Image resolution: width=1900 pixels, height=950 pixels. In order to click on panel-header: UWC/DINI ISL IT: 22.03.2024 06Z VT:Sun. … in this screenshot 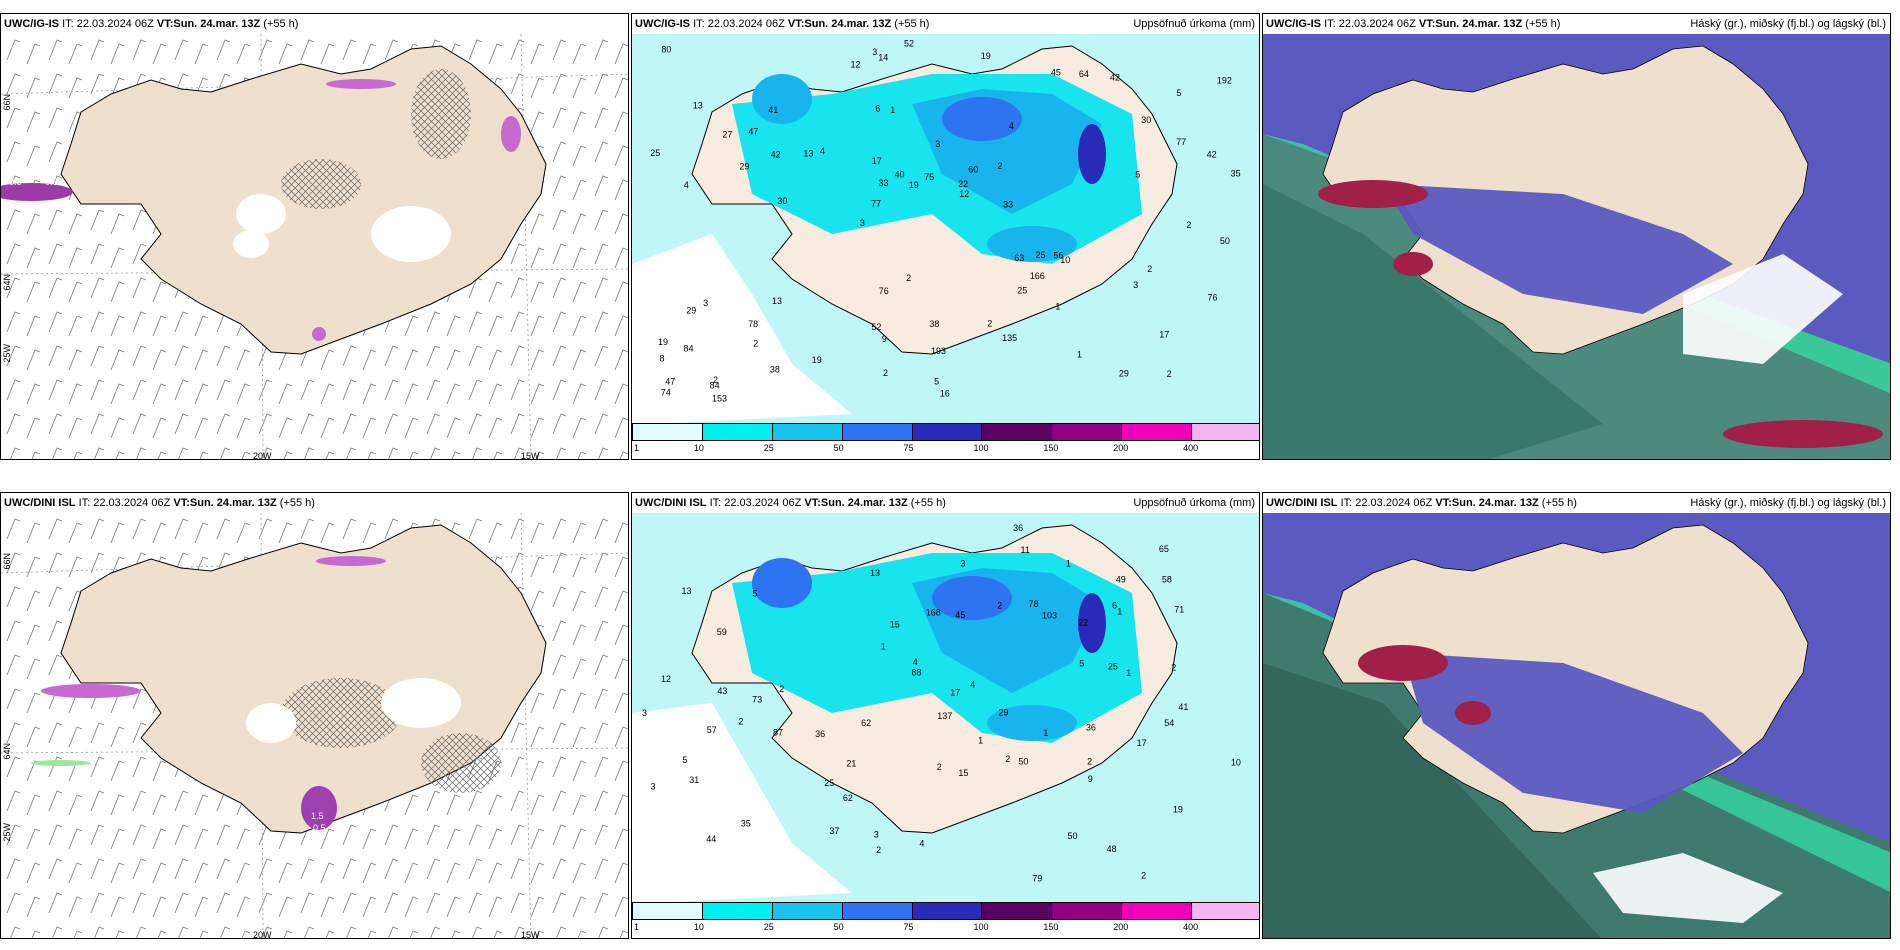, I will do `click(314, 503)`.